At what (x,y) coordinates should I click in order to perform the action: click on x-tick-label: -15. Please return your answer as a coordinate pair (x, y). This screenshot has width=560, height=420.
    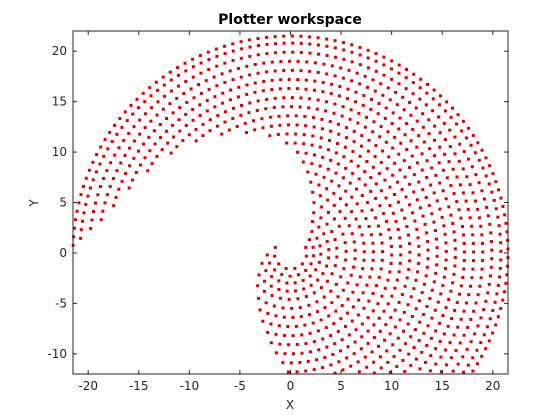
    Looking at the image, I should click on (139, 386).